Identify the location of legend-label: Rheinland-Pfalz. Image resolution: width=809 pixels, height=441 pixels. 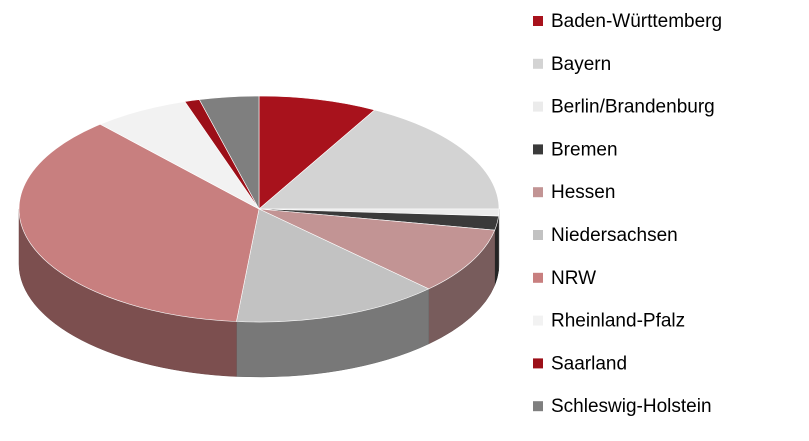
(618, 321).